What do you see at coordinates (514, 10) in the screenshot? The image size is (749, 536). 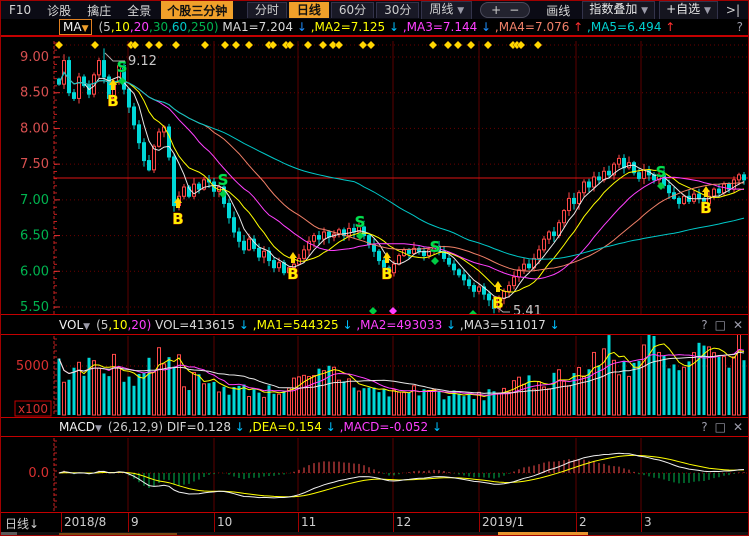 I see `zoom-out-button: −` at bounding box center [514, 10].